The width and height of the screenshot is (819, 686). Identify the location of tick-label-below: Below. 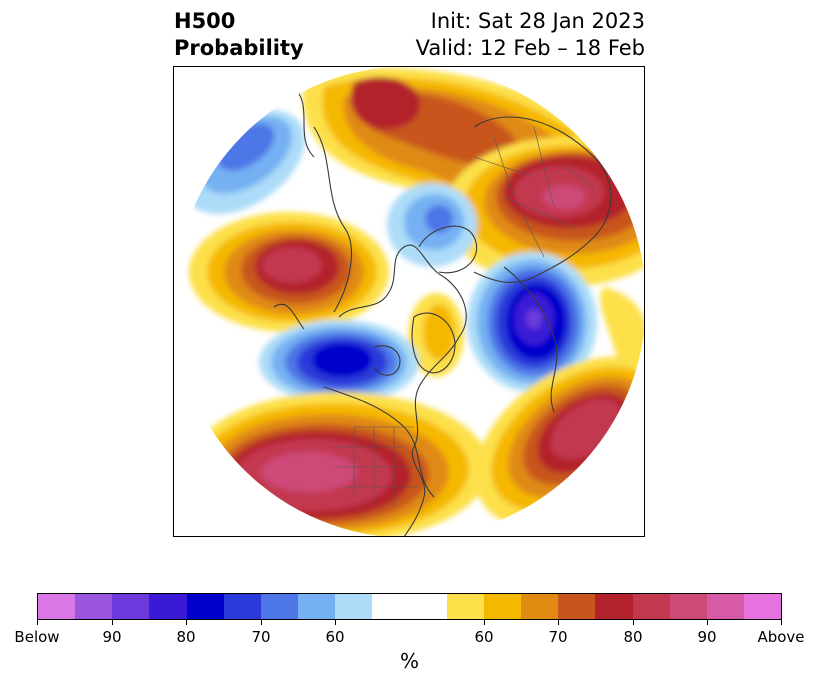
(37, 637).